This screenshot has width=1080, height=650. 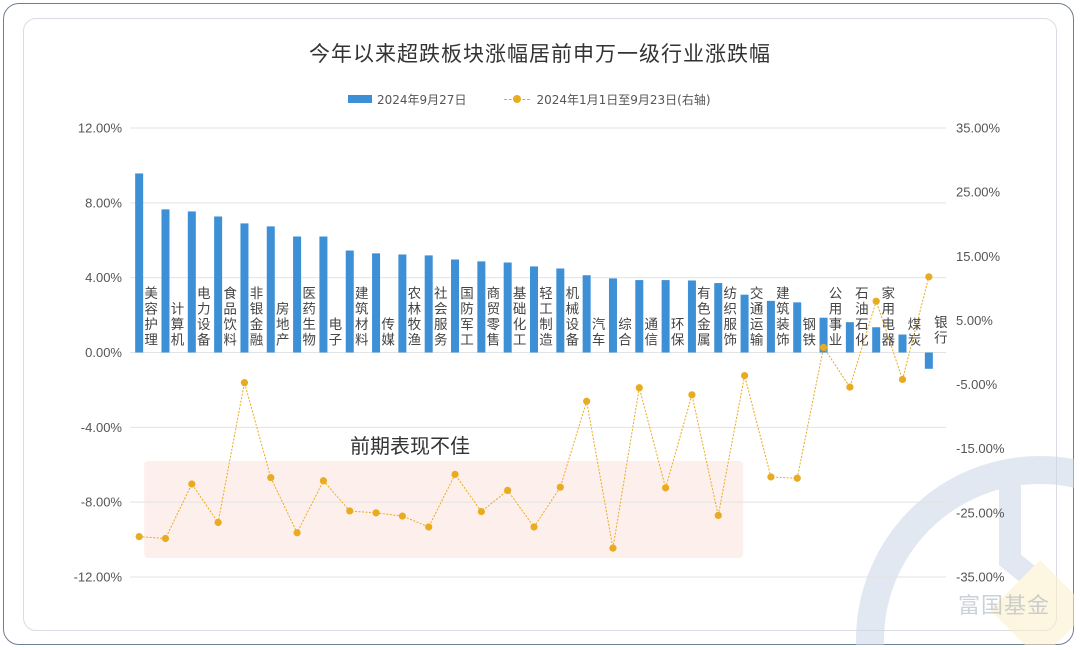 What do you see at coordinates (888, 293) in the screenshot?
I see `category-label: 家` at bounding box center [888, 293].